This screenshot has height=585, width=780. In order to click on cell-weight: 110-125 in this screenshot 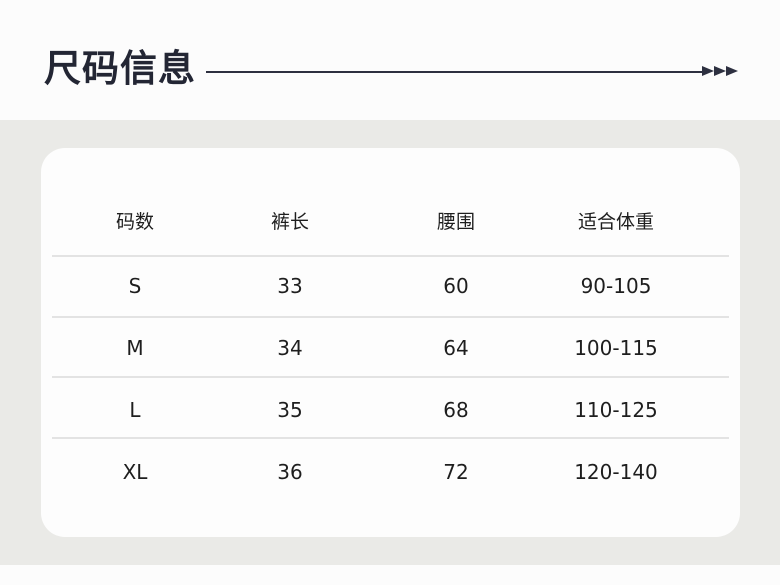, I will do `click(616, 410)`.